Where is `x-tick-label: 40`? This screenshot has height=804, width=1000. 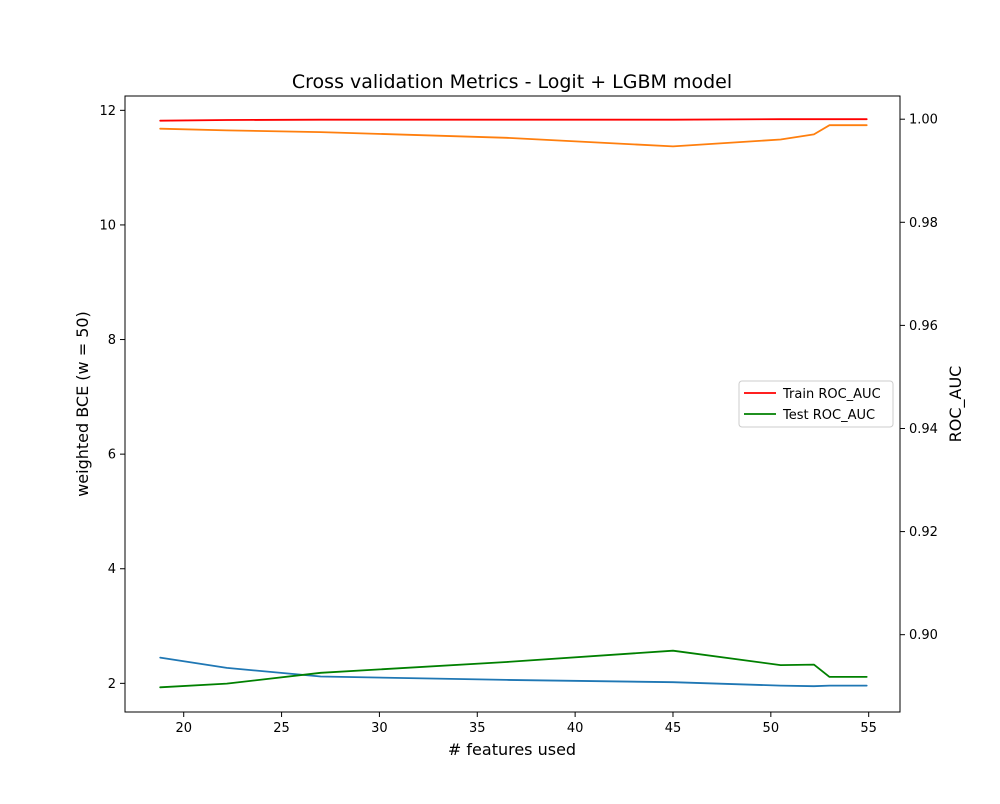 x-tick-label: 40 is located at coordinates (575, 728).